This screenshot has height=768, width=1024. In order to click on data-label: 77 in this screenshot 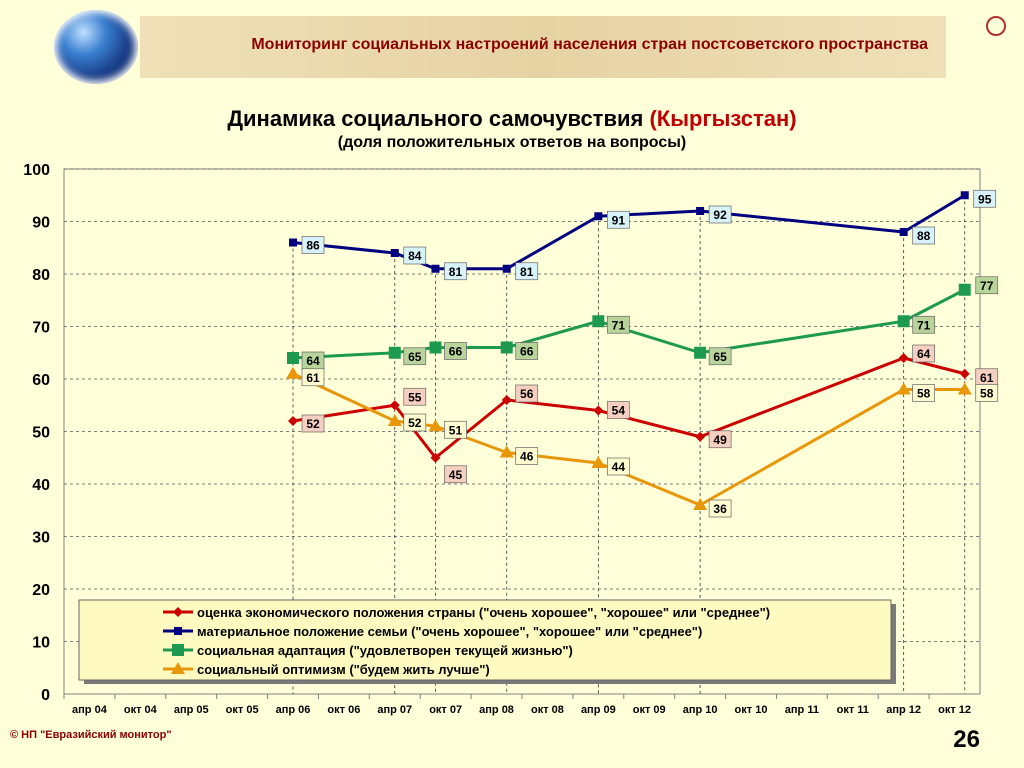, I will do `click(987, 286)`.